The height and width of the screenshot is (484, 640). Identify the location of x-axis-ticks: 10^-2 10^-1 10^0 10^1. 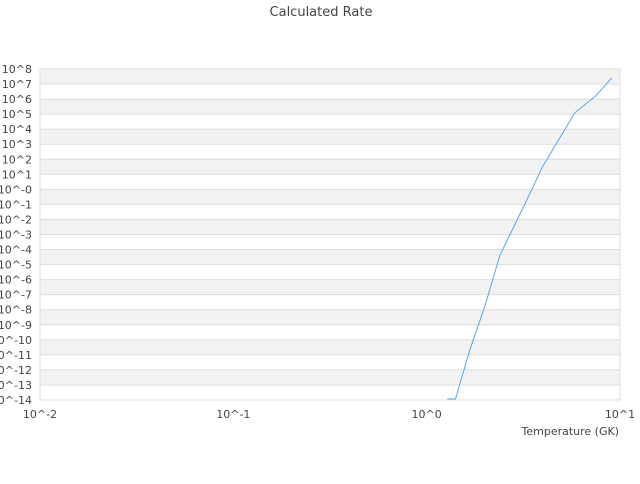
(329, 414).